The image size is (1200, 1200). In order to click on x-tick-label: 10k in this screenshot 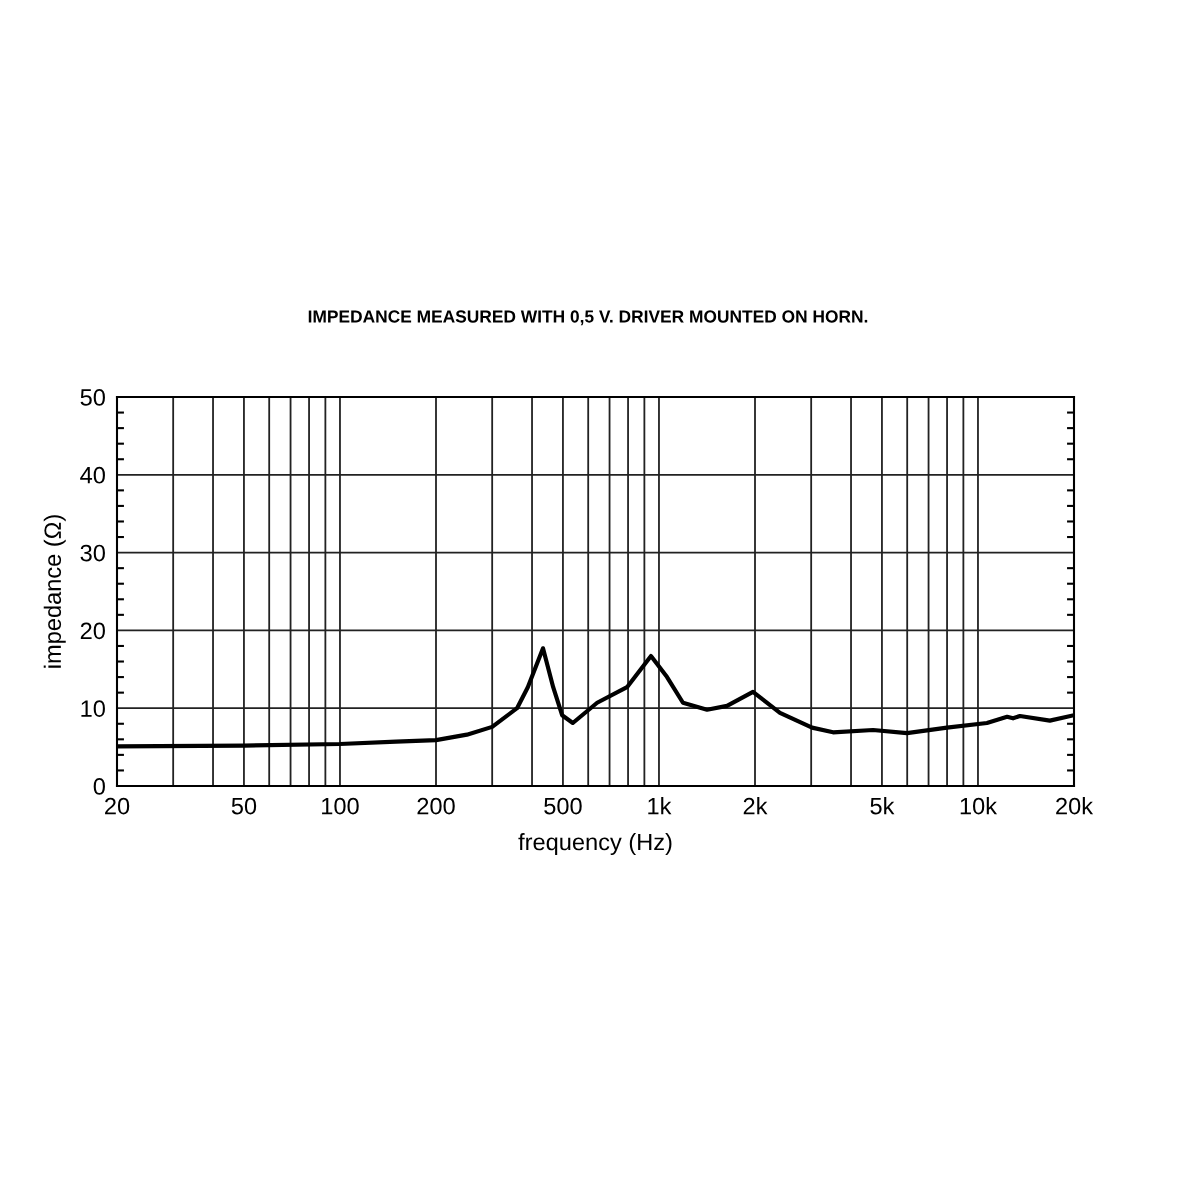, I will do `click(979, 806)`.